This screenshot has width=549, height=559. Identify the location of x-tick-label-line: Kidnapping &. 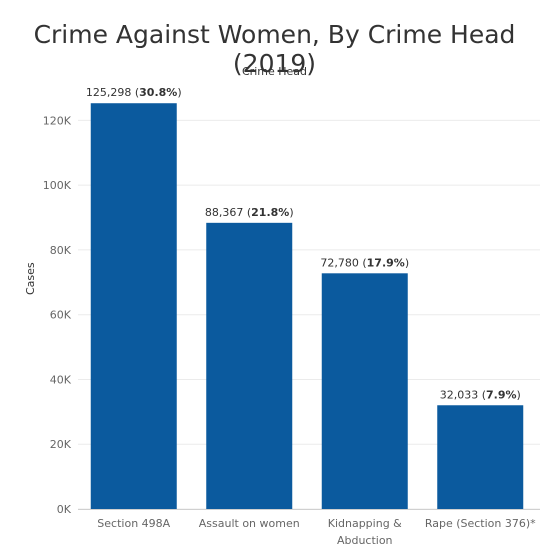
(365, 523).